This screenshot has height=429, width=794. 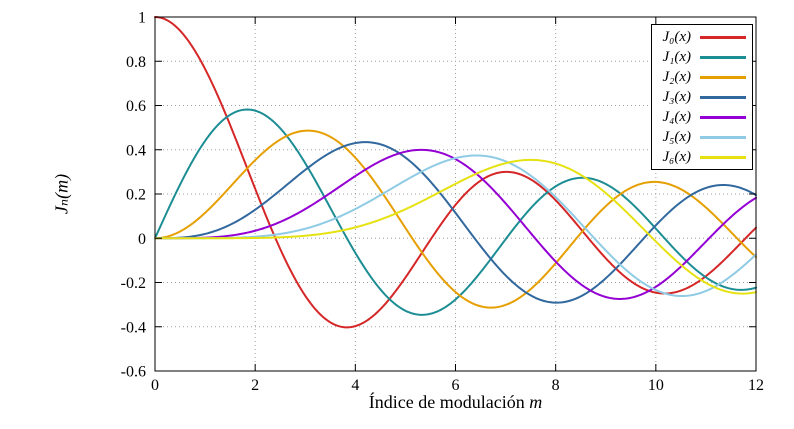 I want to click on x-tick-label: 10, so click(x=656, y=385).